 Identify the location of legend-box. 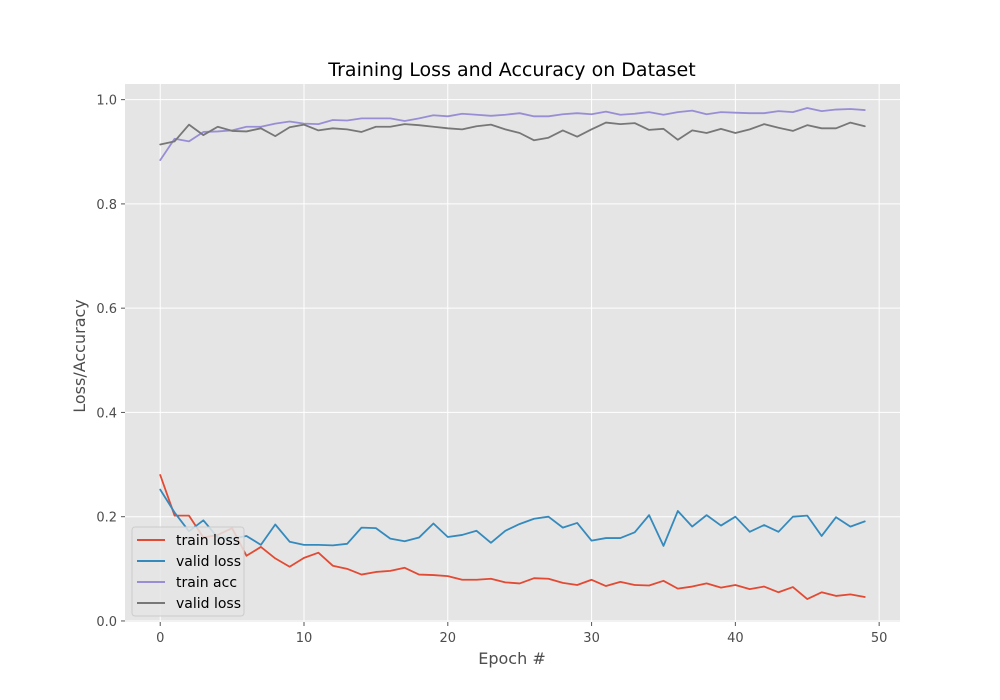
(188, 571).